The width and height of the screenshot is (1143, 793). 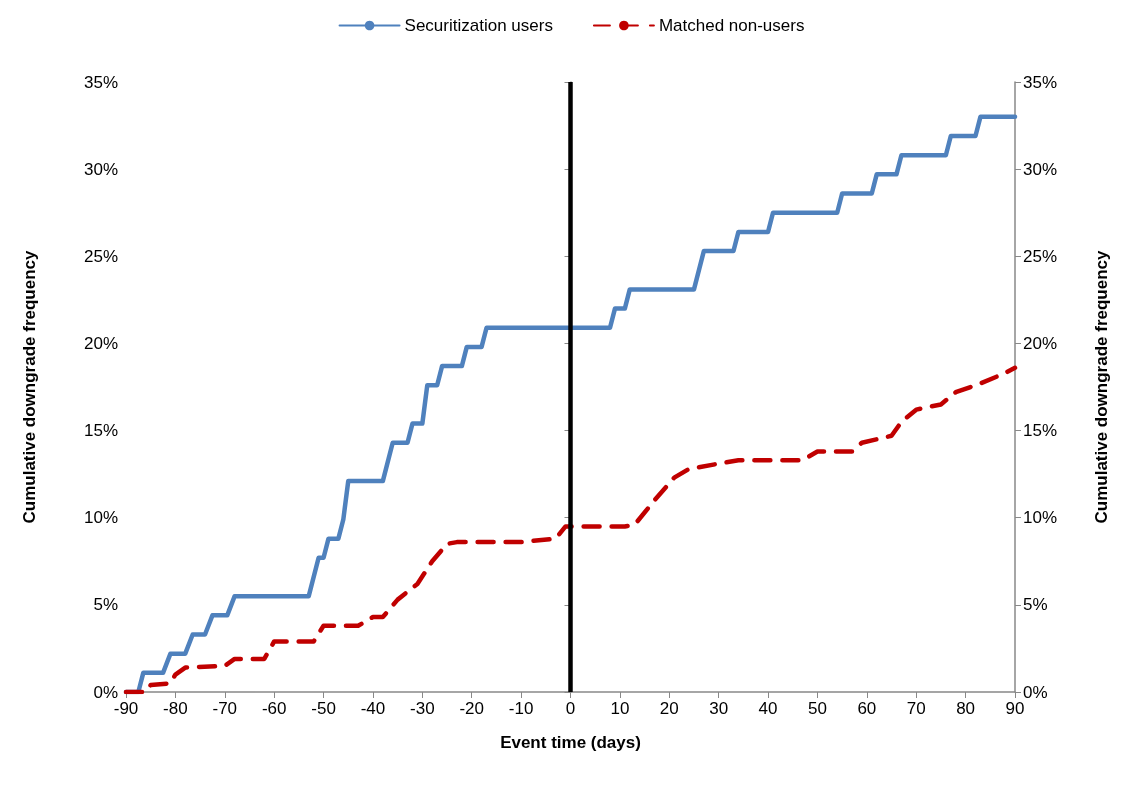 I want to click on x-tick-label: 30, so click(x=719, y=708).